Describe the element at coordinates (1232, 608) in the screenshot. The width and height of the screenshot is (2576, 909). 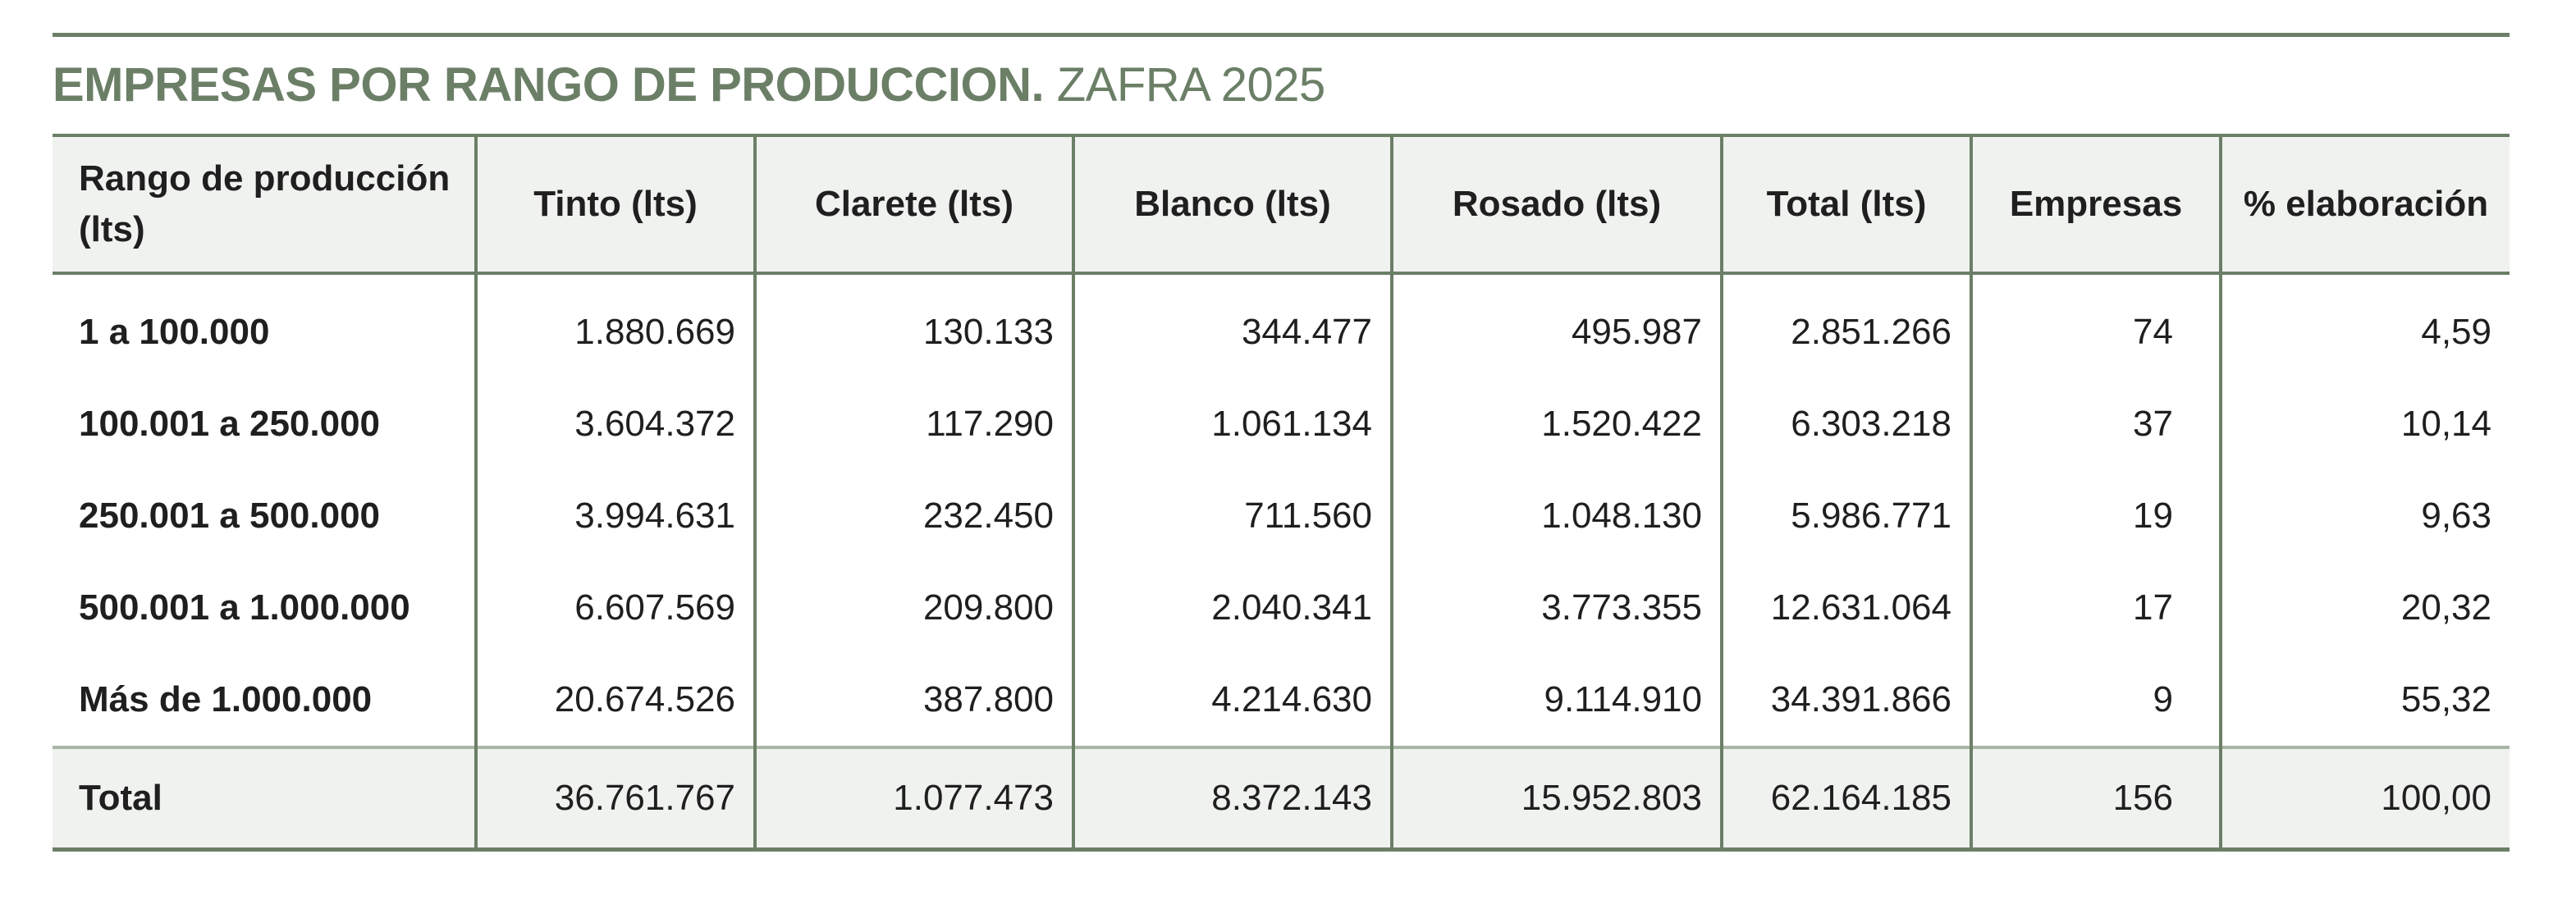
I see `cell-blanco: 2.040.341` at that location.